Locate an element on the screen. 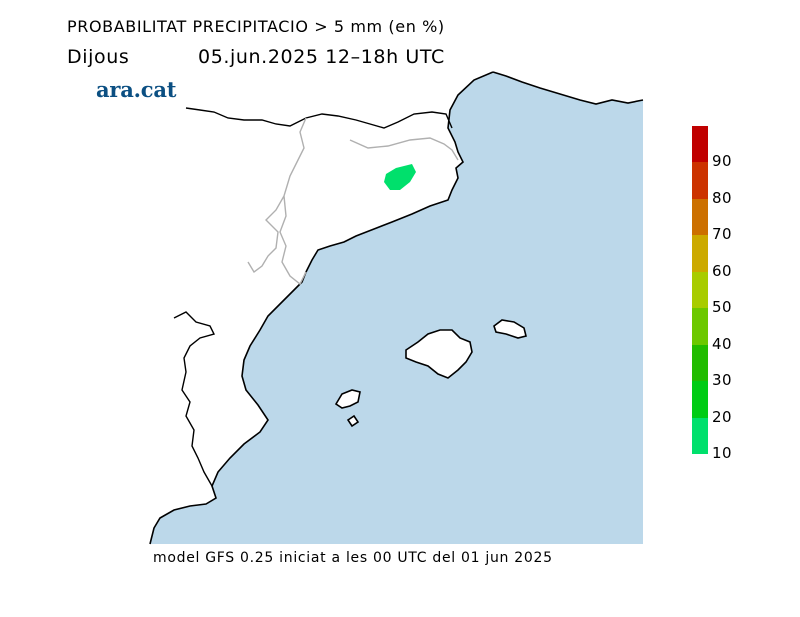 Image resolution: width=800 pixels, height=617 pixels. island-mallorca is located at coordinates (439, 354).